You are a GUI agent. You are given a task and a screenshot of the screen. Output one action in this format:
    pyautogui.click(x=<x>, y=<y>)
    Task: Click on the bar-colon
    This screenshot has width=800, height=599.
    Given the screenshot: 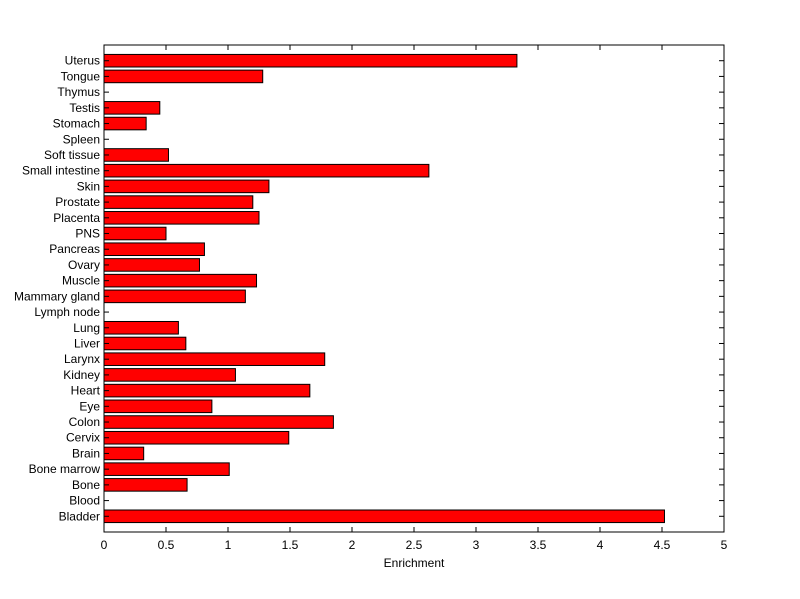 What is the action you would take?
    pyautogui.click(x=218, y=422)
    